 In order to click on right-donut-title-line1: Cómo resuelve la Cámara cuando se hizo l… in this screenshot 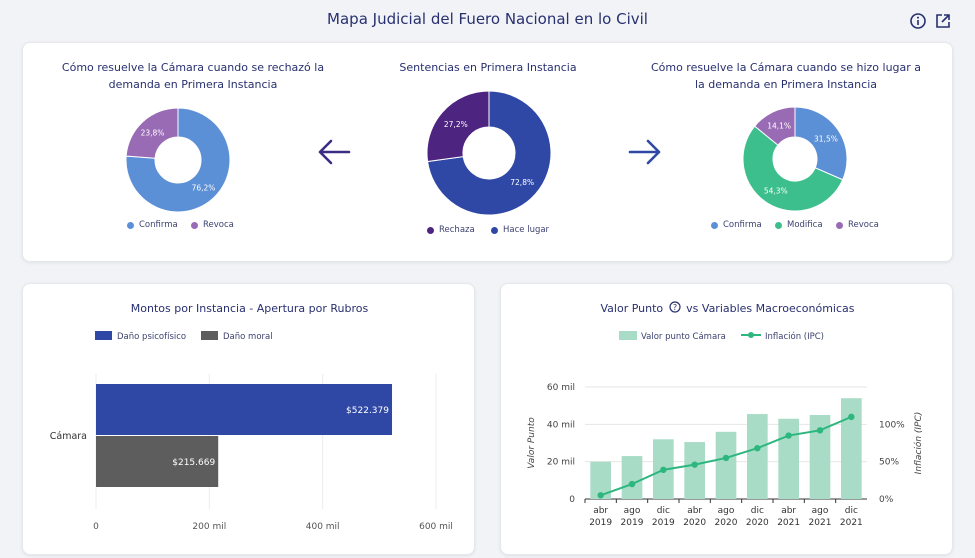, I will do `click(786, 67)`.